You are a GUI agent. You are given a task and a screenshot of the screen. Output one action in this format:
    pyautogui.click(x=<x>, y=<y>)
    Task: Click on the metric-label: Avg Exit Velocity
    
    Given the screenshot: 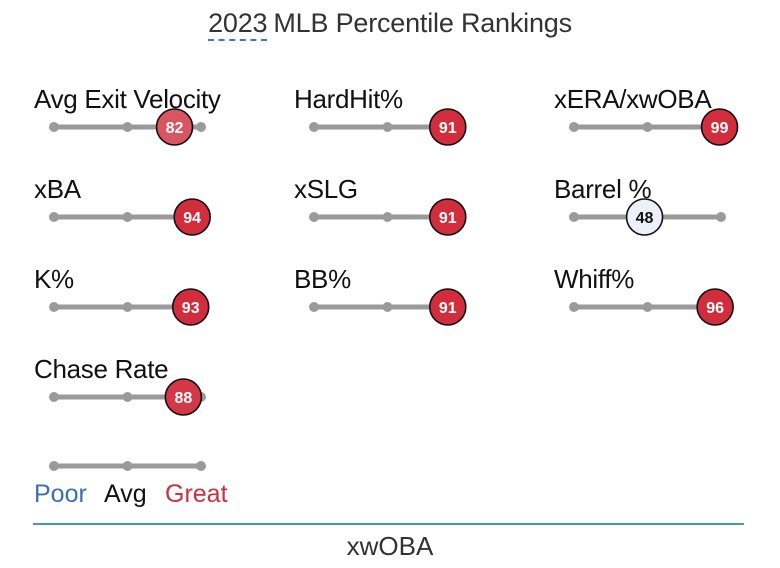 What is the action you would take?
    pyautogui.click(x=127, y=99)
    